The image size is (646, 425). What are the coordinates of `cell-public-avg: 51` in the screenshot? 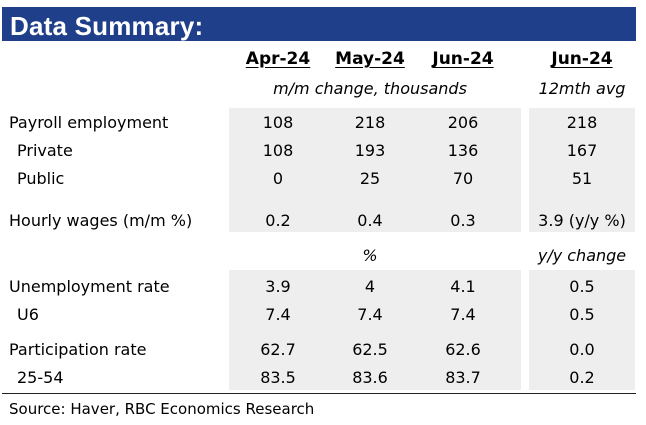 It's located at (582, 178).